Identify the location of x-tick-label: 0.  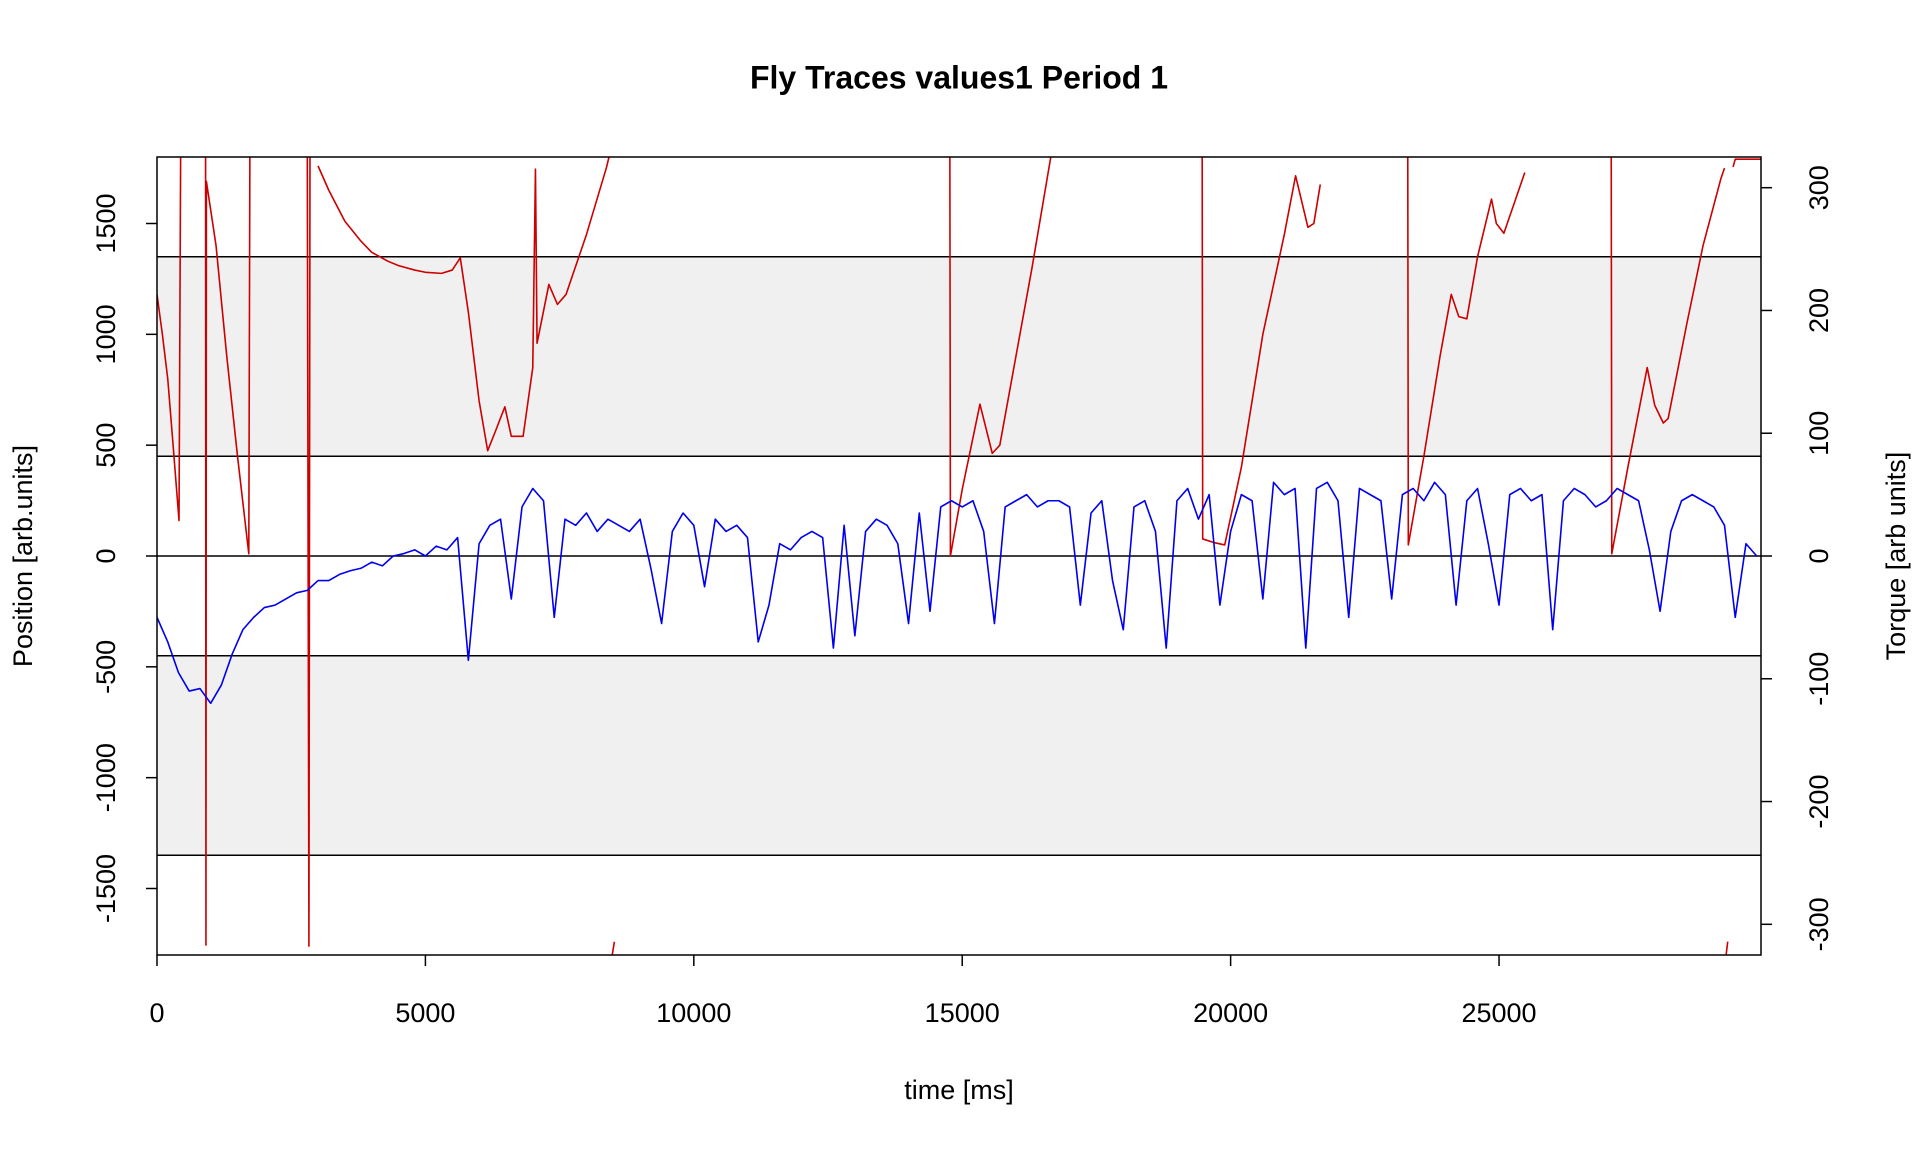
(156, 1013).